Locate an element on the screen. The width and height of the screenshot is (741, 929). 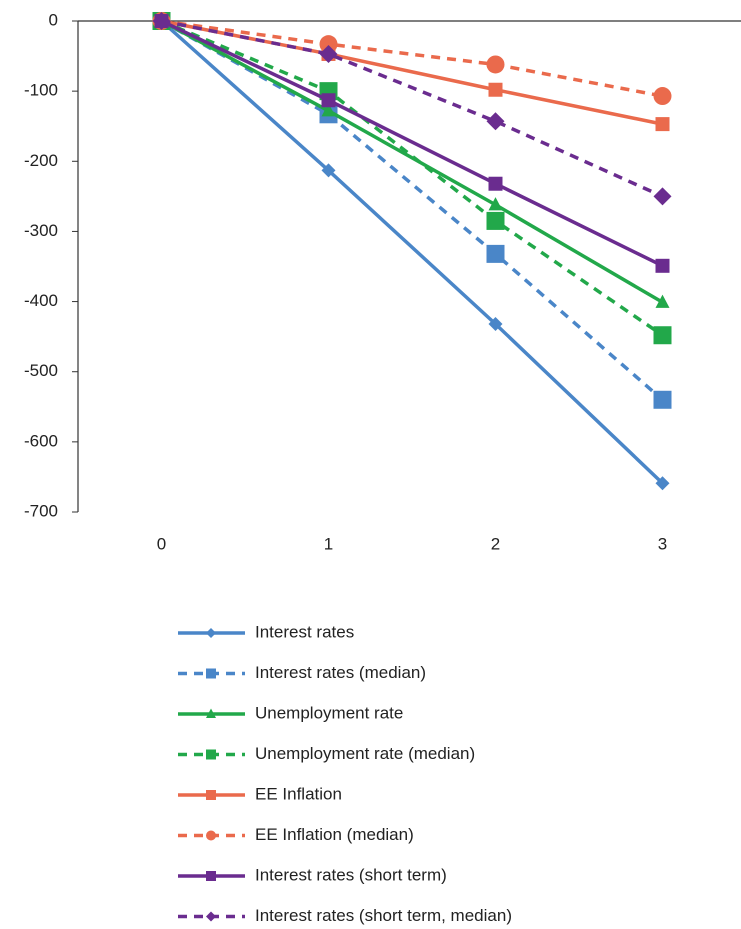
y-tick-label: -100 is located at coordinates (41, 90).